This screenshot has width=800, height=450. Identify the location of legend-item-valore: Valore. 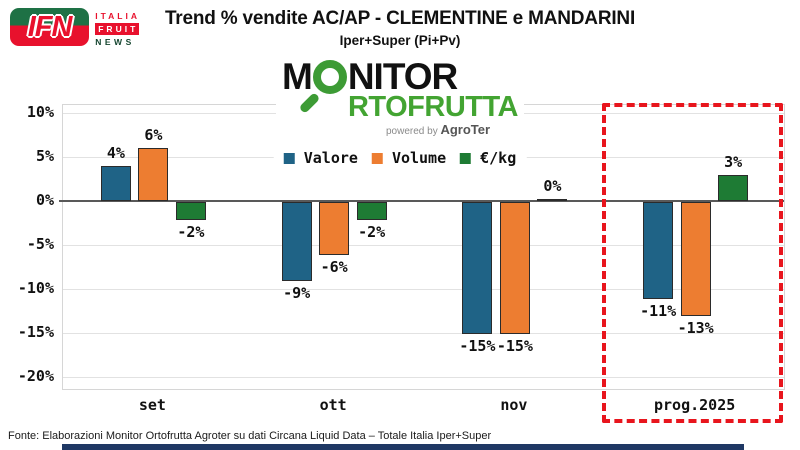
(320, 158).